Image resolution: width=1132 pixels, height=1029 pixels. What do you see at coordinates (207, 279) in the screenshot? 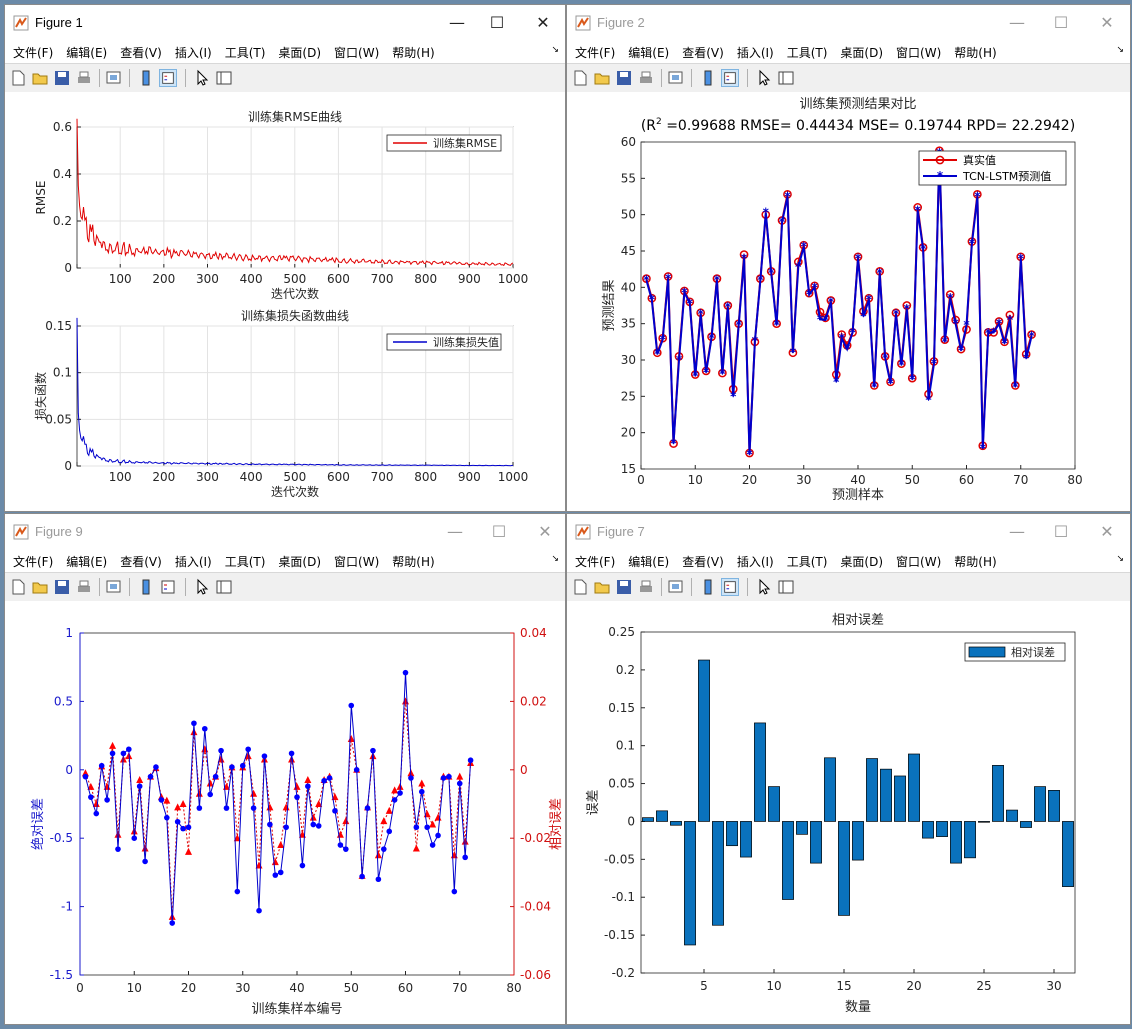
I see `rmse-x-tick-label: 300` at bounding box center [207, 279].